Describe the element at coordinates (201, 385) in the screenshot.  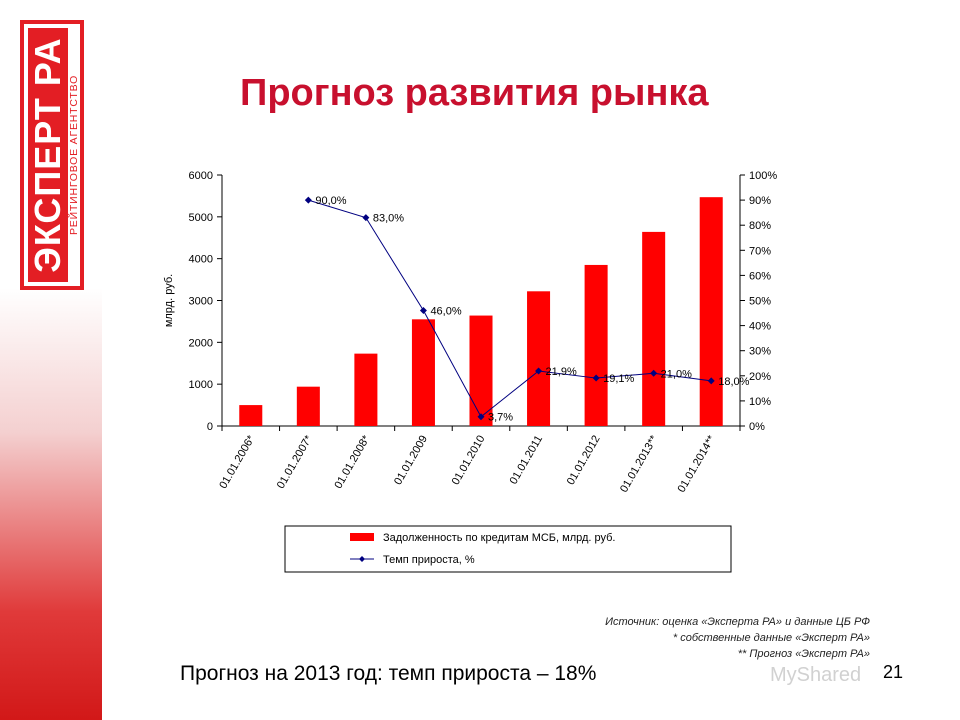
I see `left-tick-label: 1000` at that location.